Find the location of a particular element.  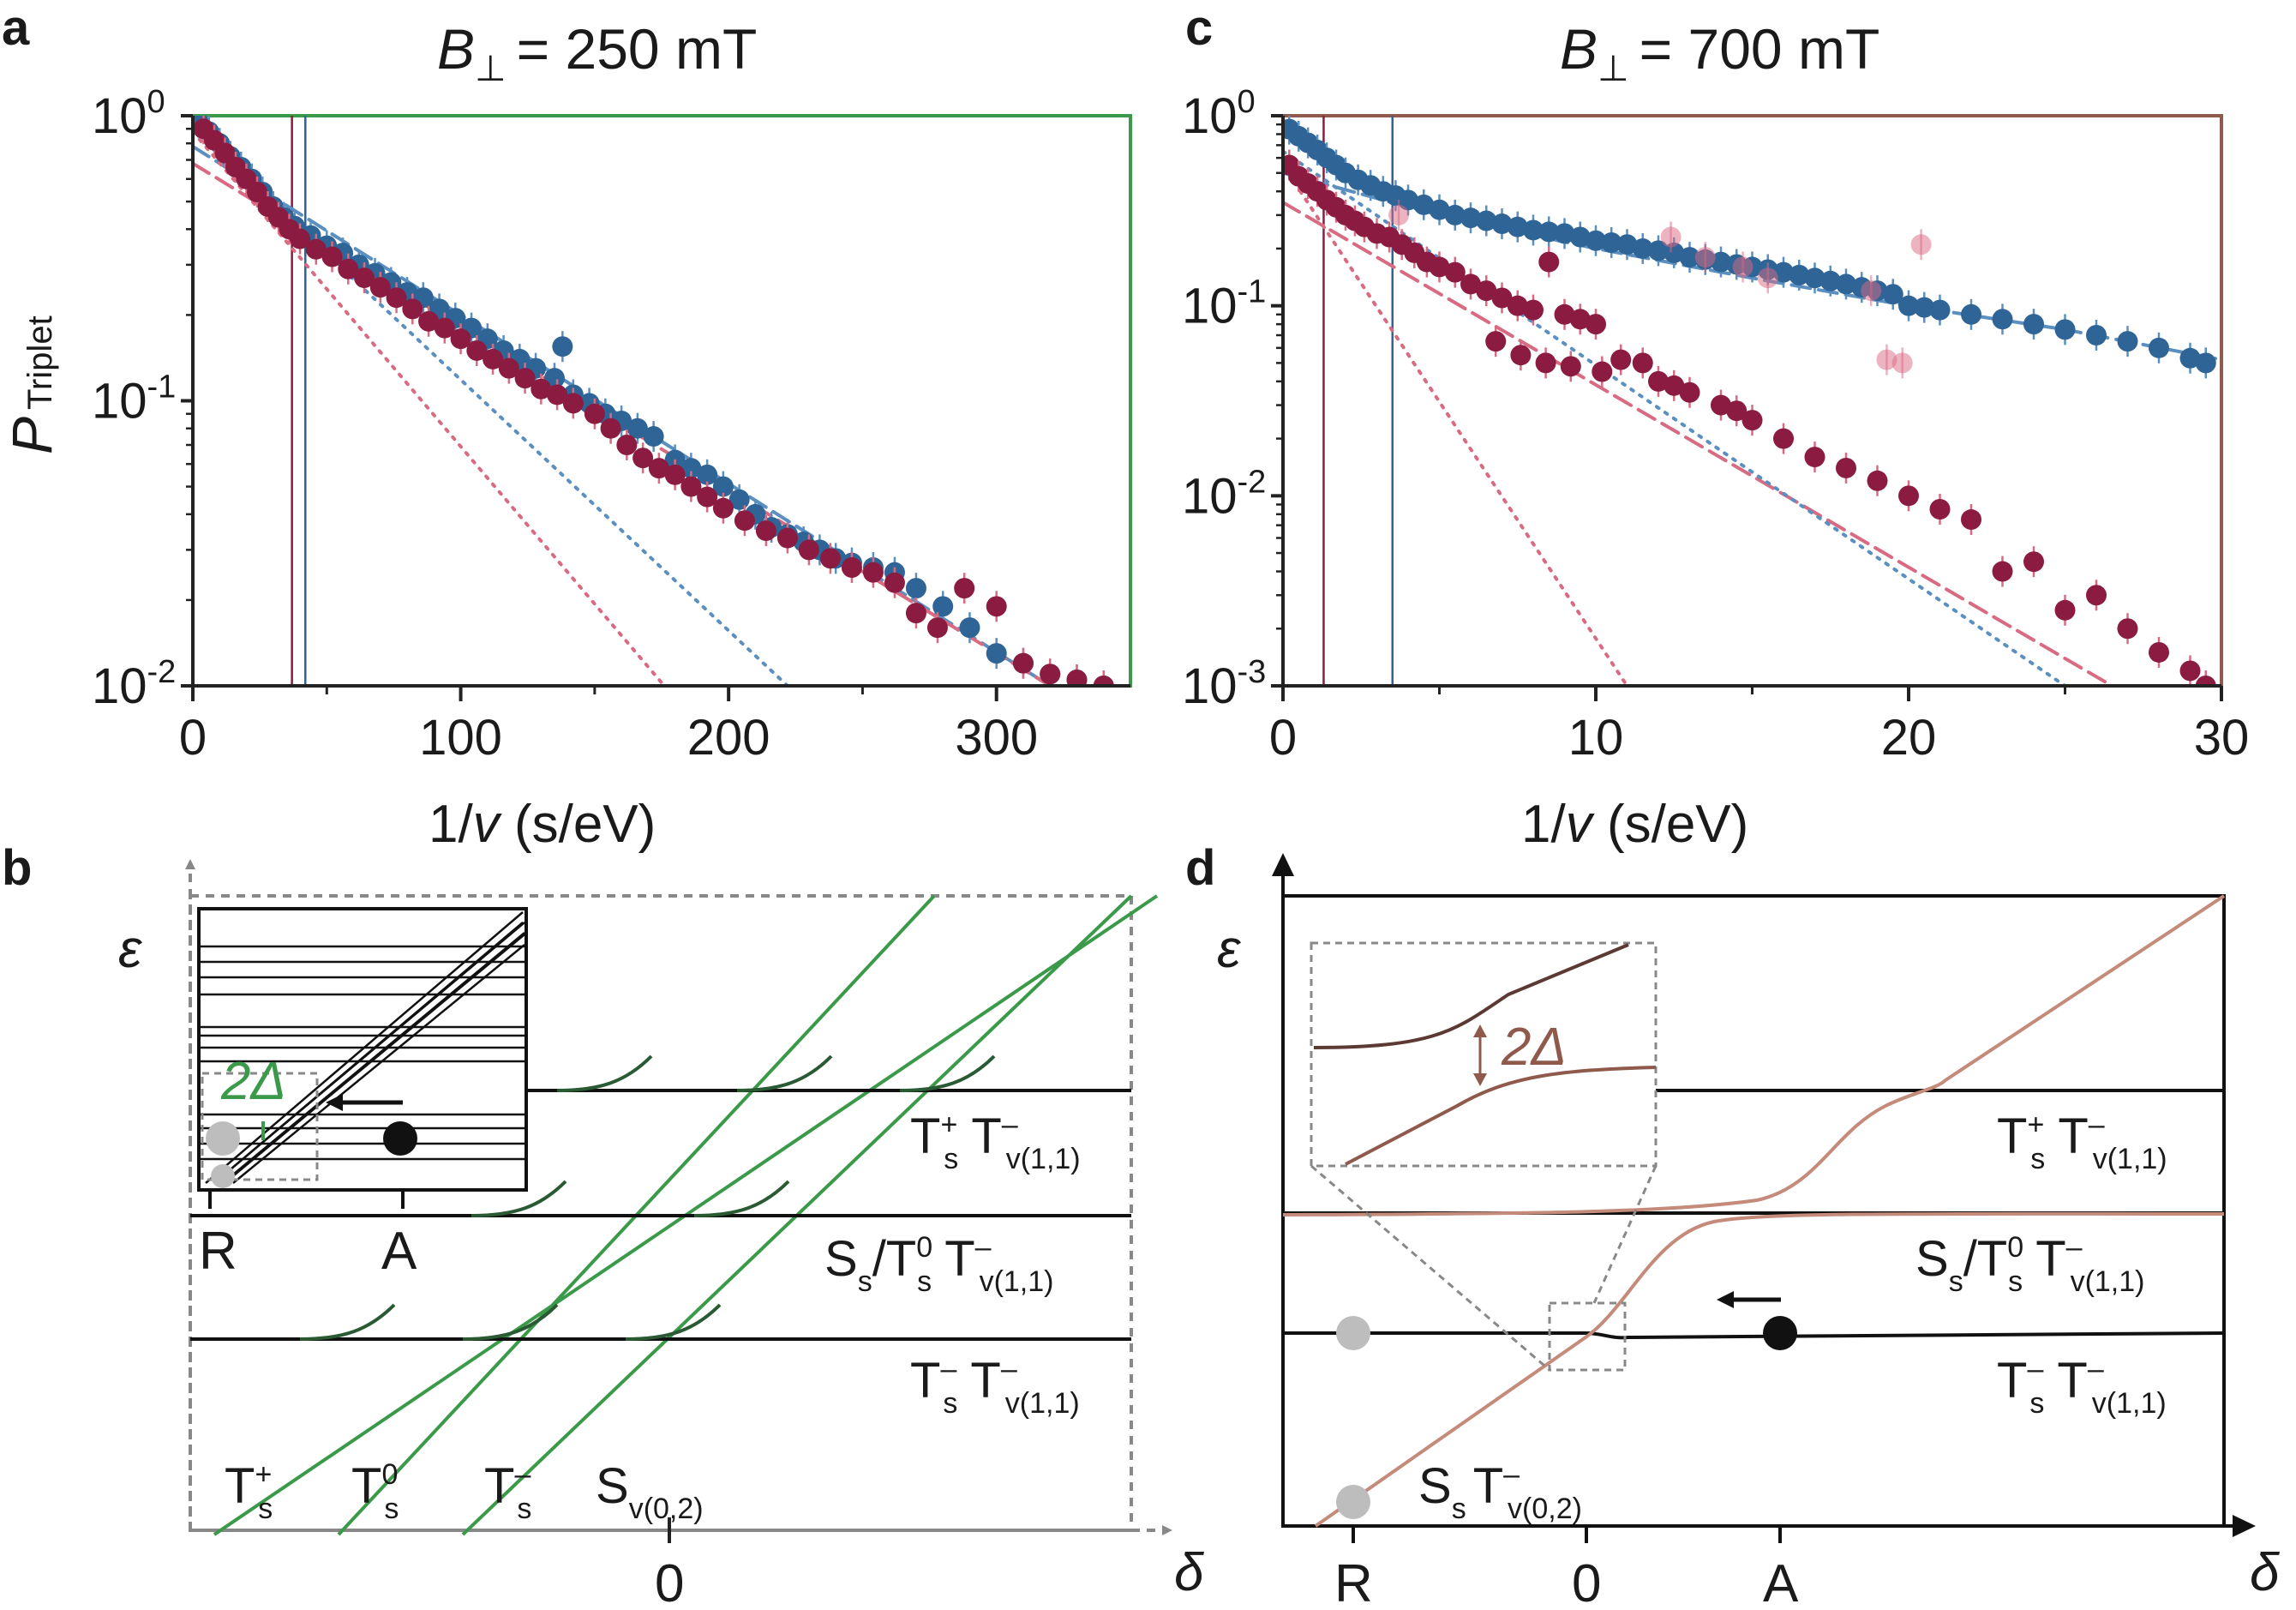

level-label-d-3: T– s T– v(1,1) is located at coordinates (2082, 1386).